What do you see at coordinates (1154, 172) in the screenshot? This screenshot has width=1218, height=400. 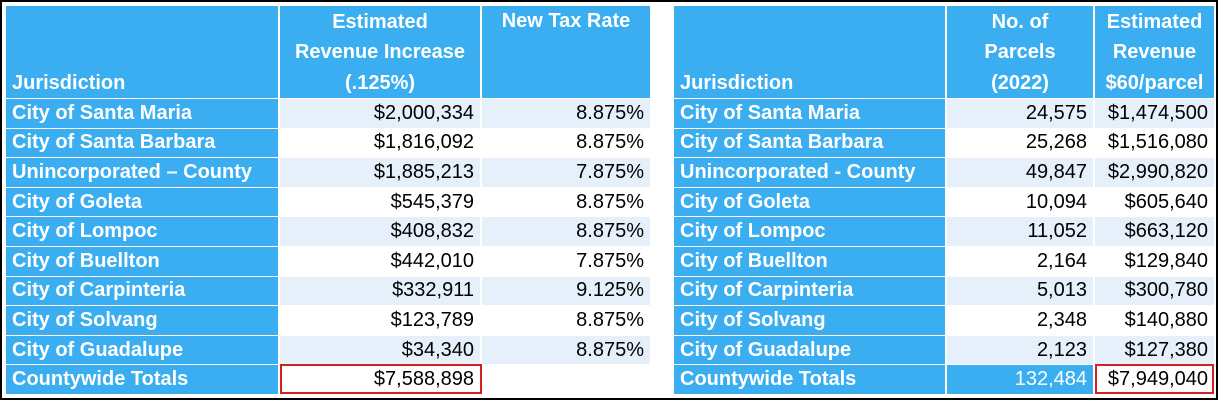 I see `revenue-value: $2,990,820` at bounding box center [1154, 172].